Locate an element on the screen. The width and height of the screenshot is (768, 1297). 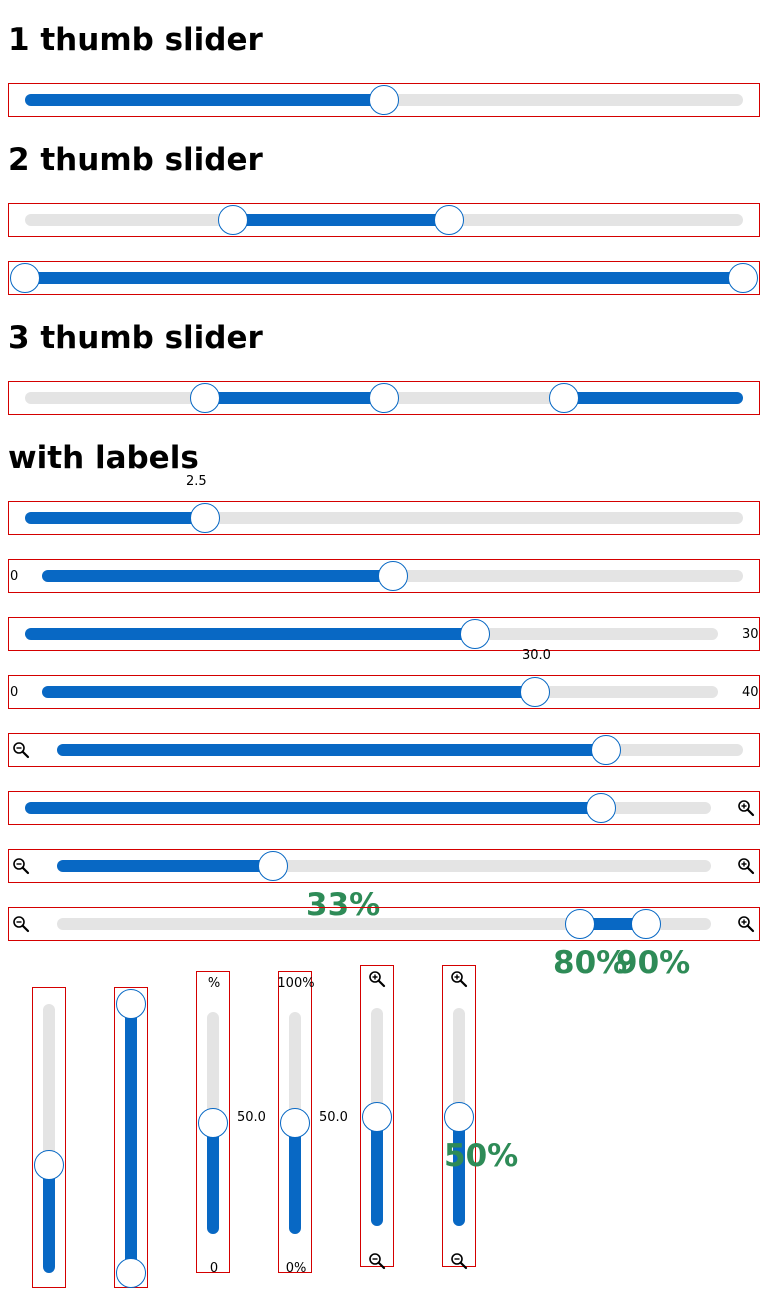
heading-three-thumb: 3 thumb slider is located at coordinates (135, 338).